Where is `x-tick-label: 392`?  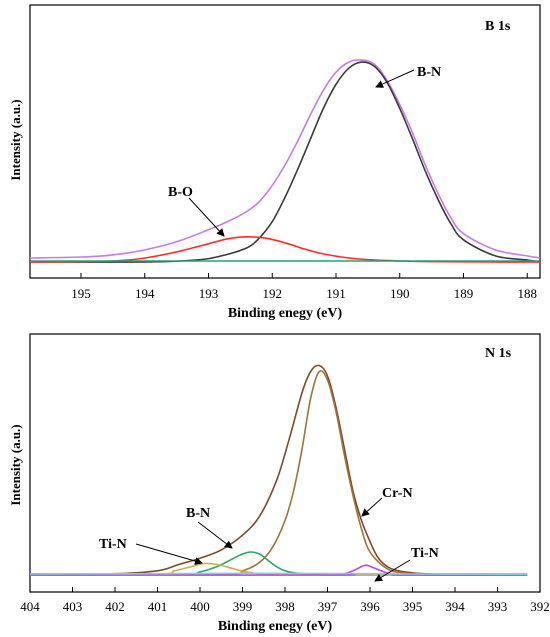 x-tick-label: 392 is located at coordinates (540, 606).